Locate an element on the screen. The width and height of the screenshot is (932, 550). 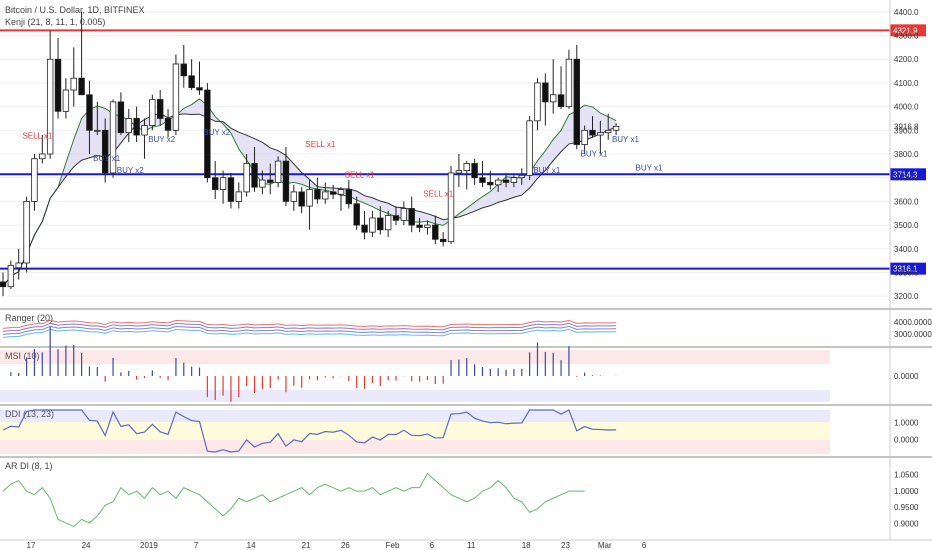
pane-tick-label: 0.9500 is located at coordinates (906, 507).